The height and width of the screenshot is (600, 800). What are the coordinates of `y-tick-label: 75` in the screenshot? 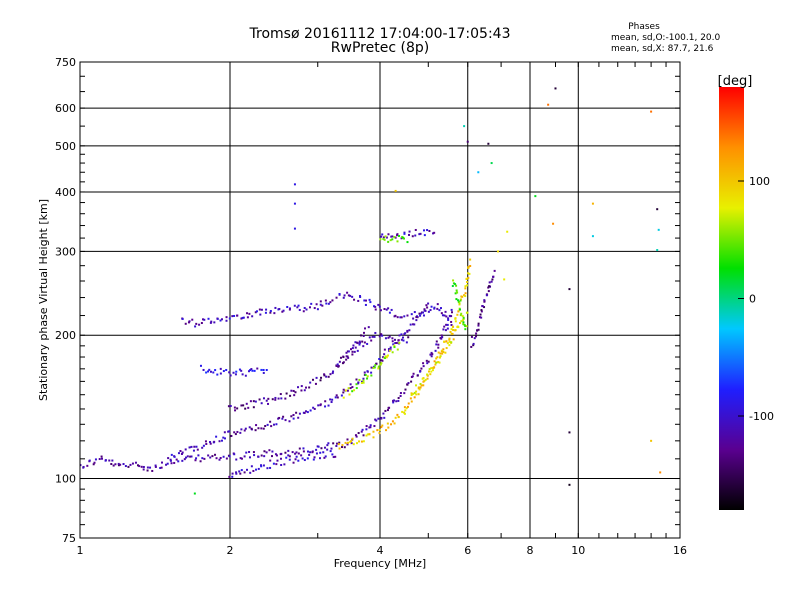 It's located at (69, 538).